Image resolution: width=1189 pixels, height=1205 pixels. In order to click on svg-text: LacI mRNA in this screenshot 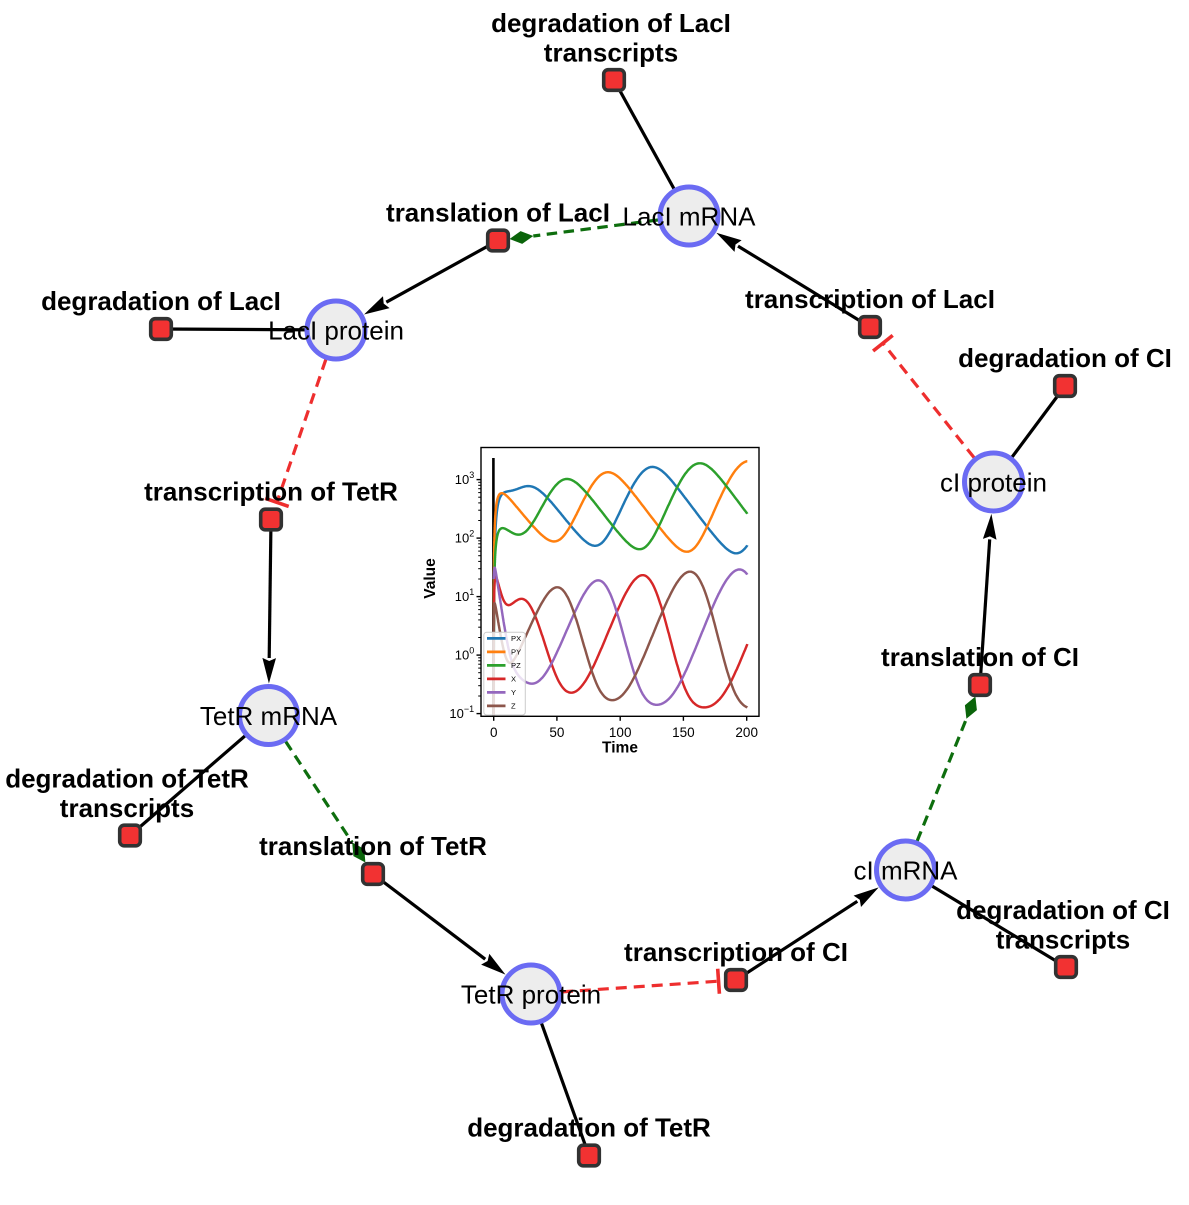, I will do `click(690, 216)`.